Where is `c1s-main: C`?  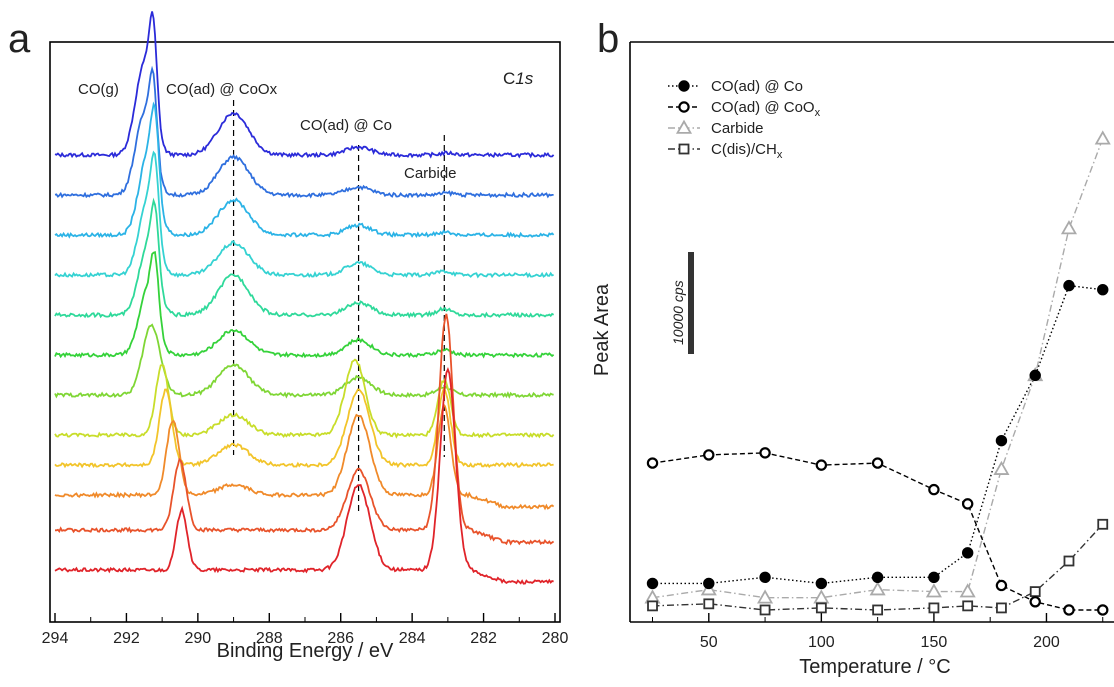
c1s-main: C is located at coordinates (509, 78).